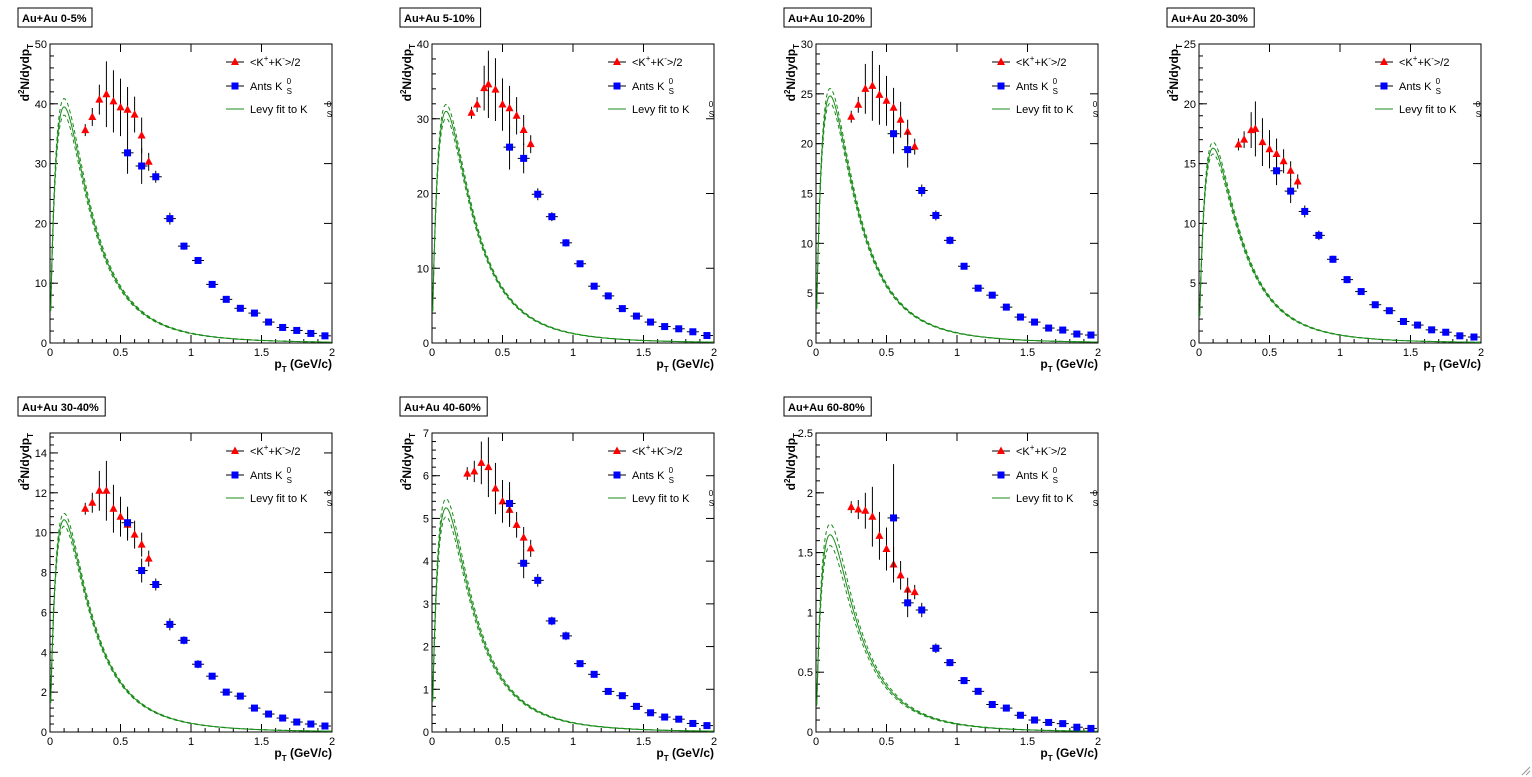 The width and height of the screenshot is (1532, 777). I want to click on y-tick-label: 2, so click(810, 494).